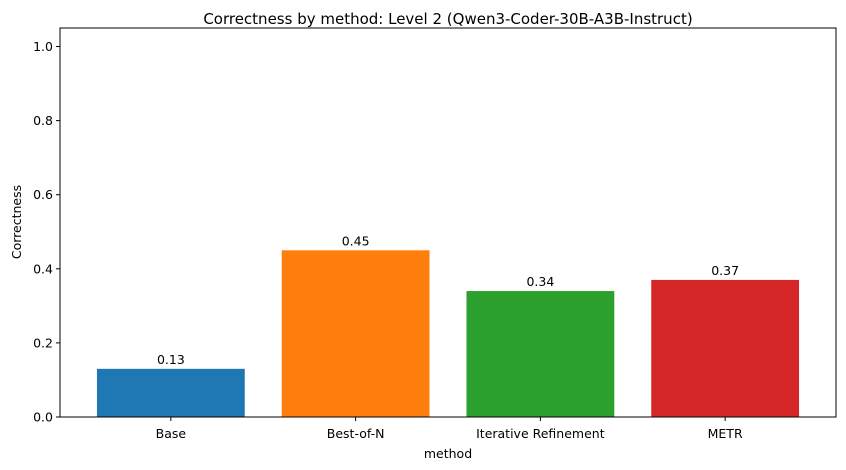  I want to click on y-tick-label-1: 0.2, so click(43, 342).